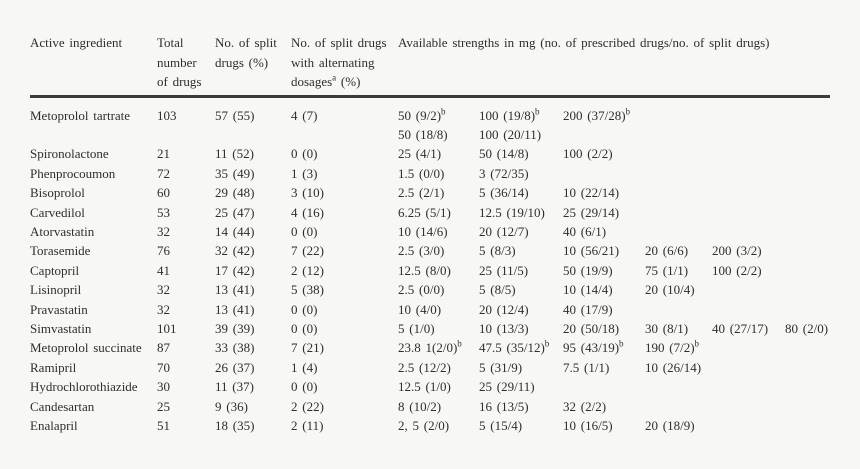 The width and height of the screenshot is (860, 469). Describe the element at coordinates (307, 251) in the screenshot. I see `cell-alternating-dosages: 7 (22)` at that location.